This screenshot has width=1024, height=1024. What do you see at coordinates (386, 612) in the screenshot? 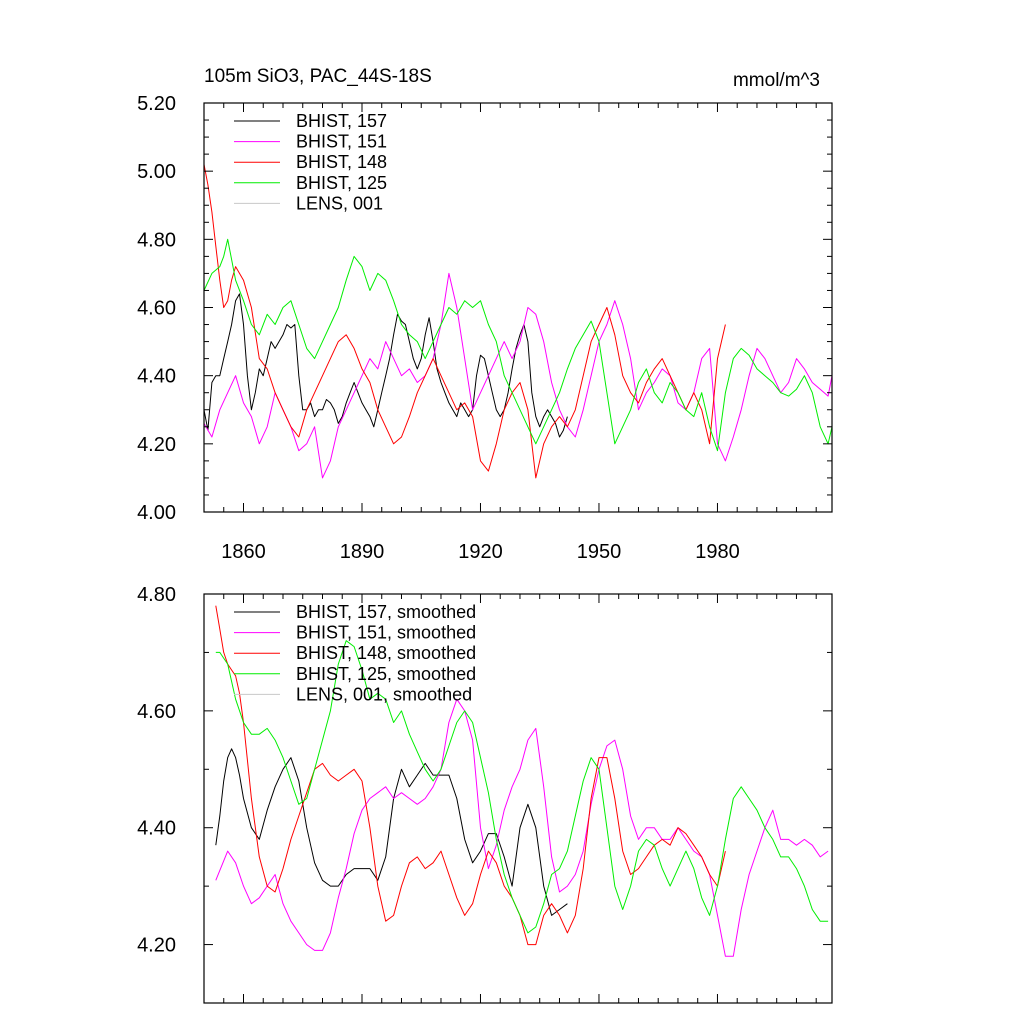
I see `legend-label: BHIST, 157, smoothed` at bounding box center [386, 612].